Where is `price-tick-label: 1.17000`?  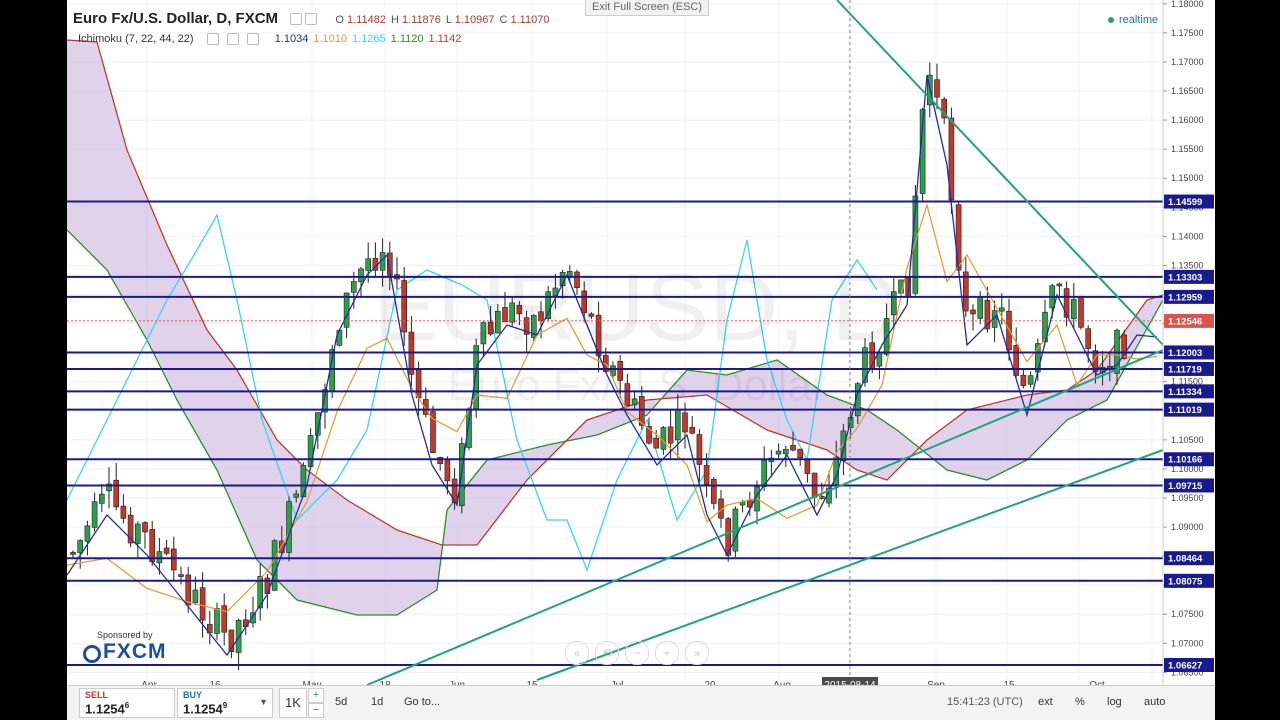
price-tick-label: 1.17000 is located at coordinates (1187, 62).